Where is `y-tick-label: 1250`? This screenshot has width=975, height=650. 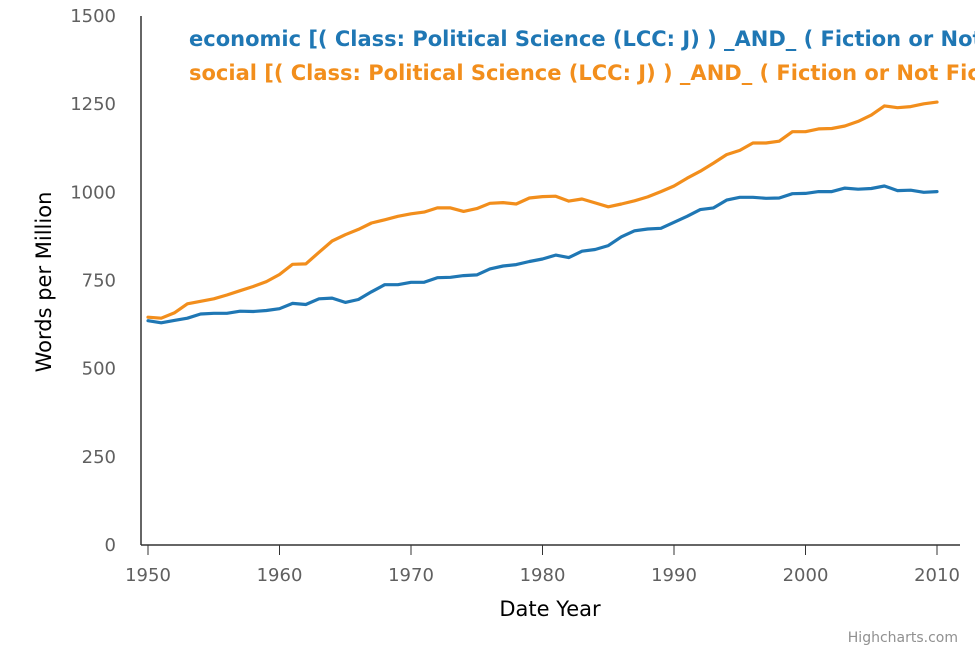 y-tick-label: 1250 is located at coordinates (93, 104).